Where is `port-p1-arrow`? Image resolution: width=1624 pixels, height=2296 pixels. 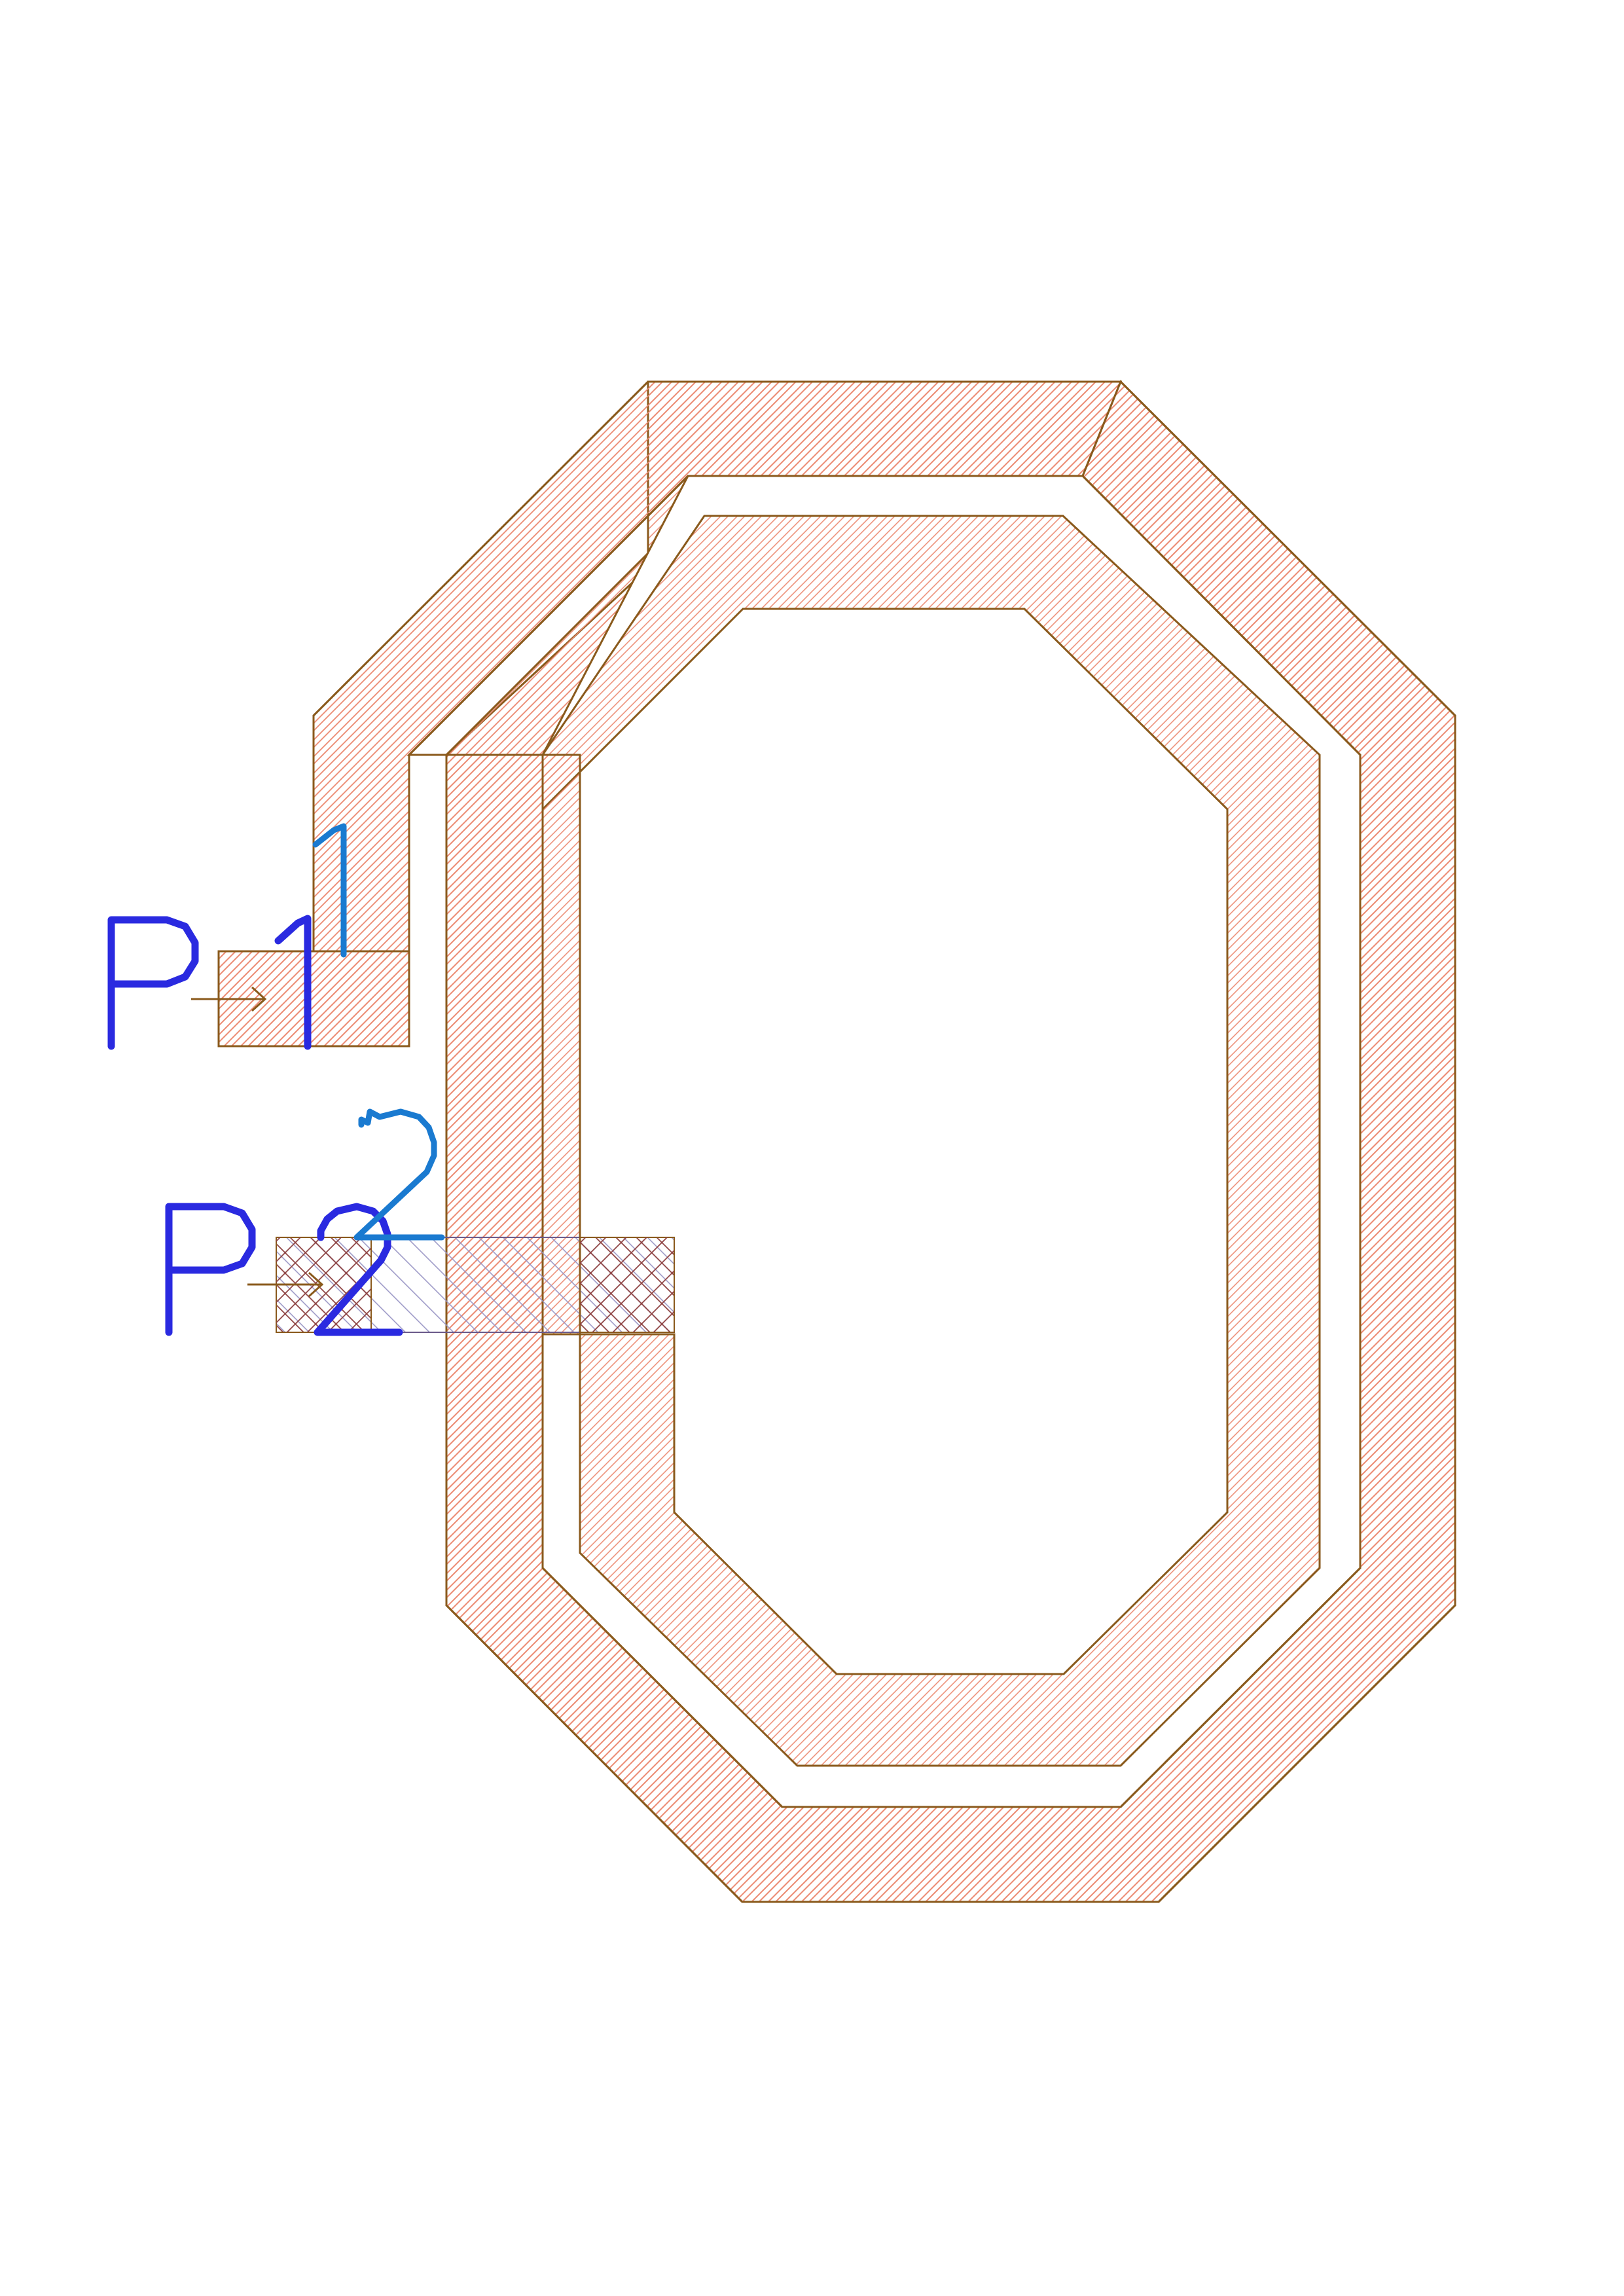
port-p1-arrow is located at coordinates (229, 999).